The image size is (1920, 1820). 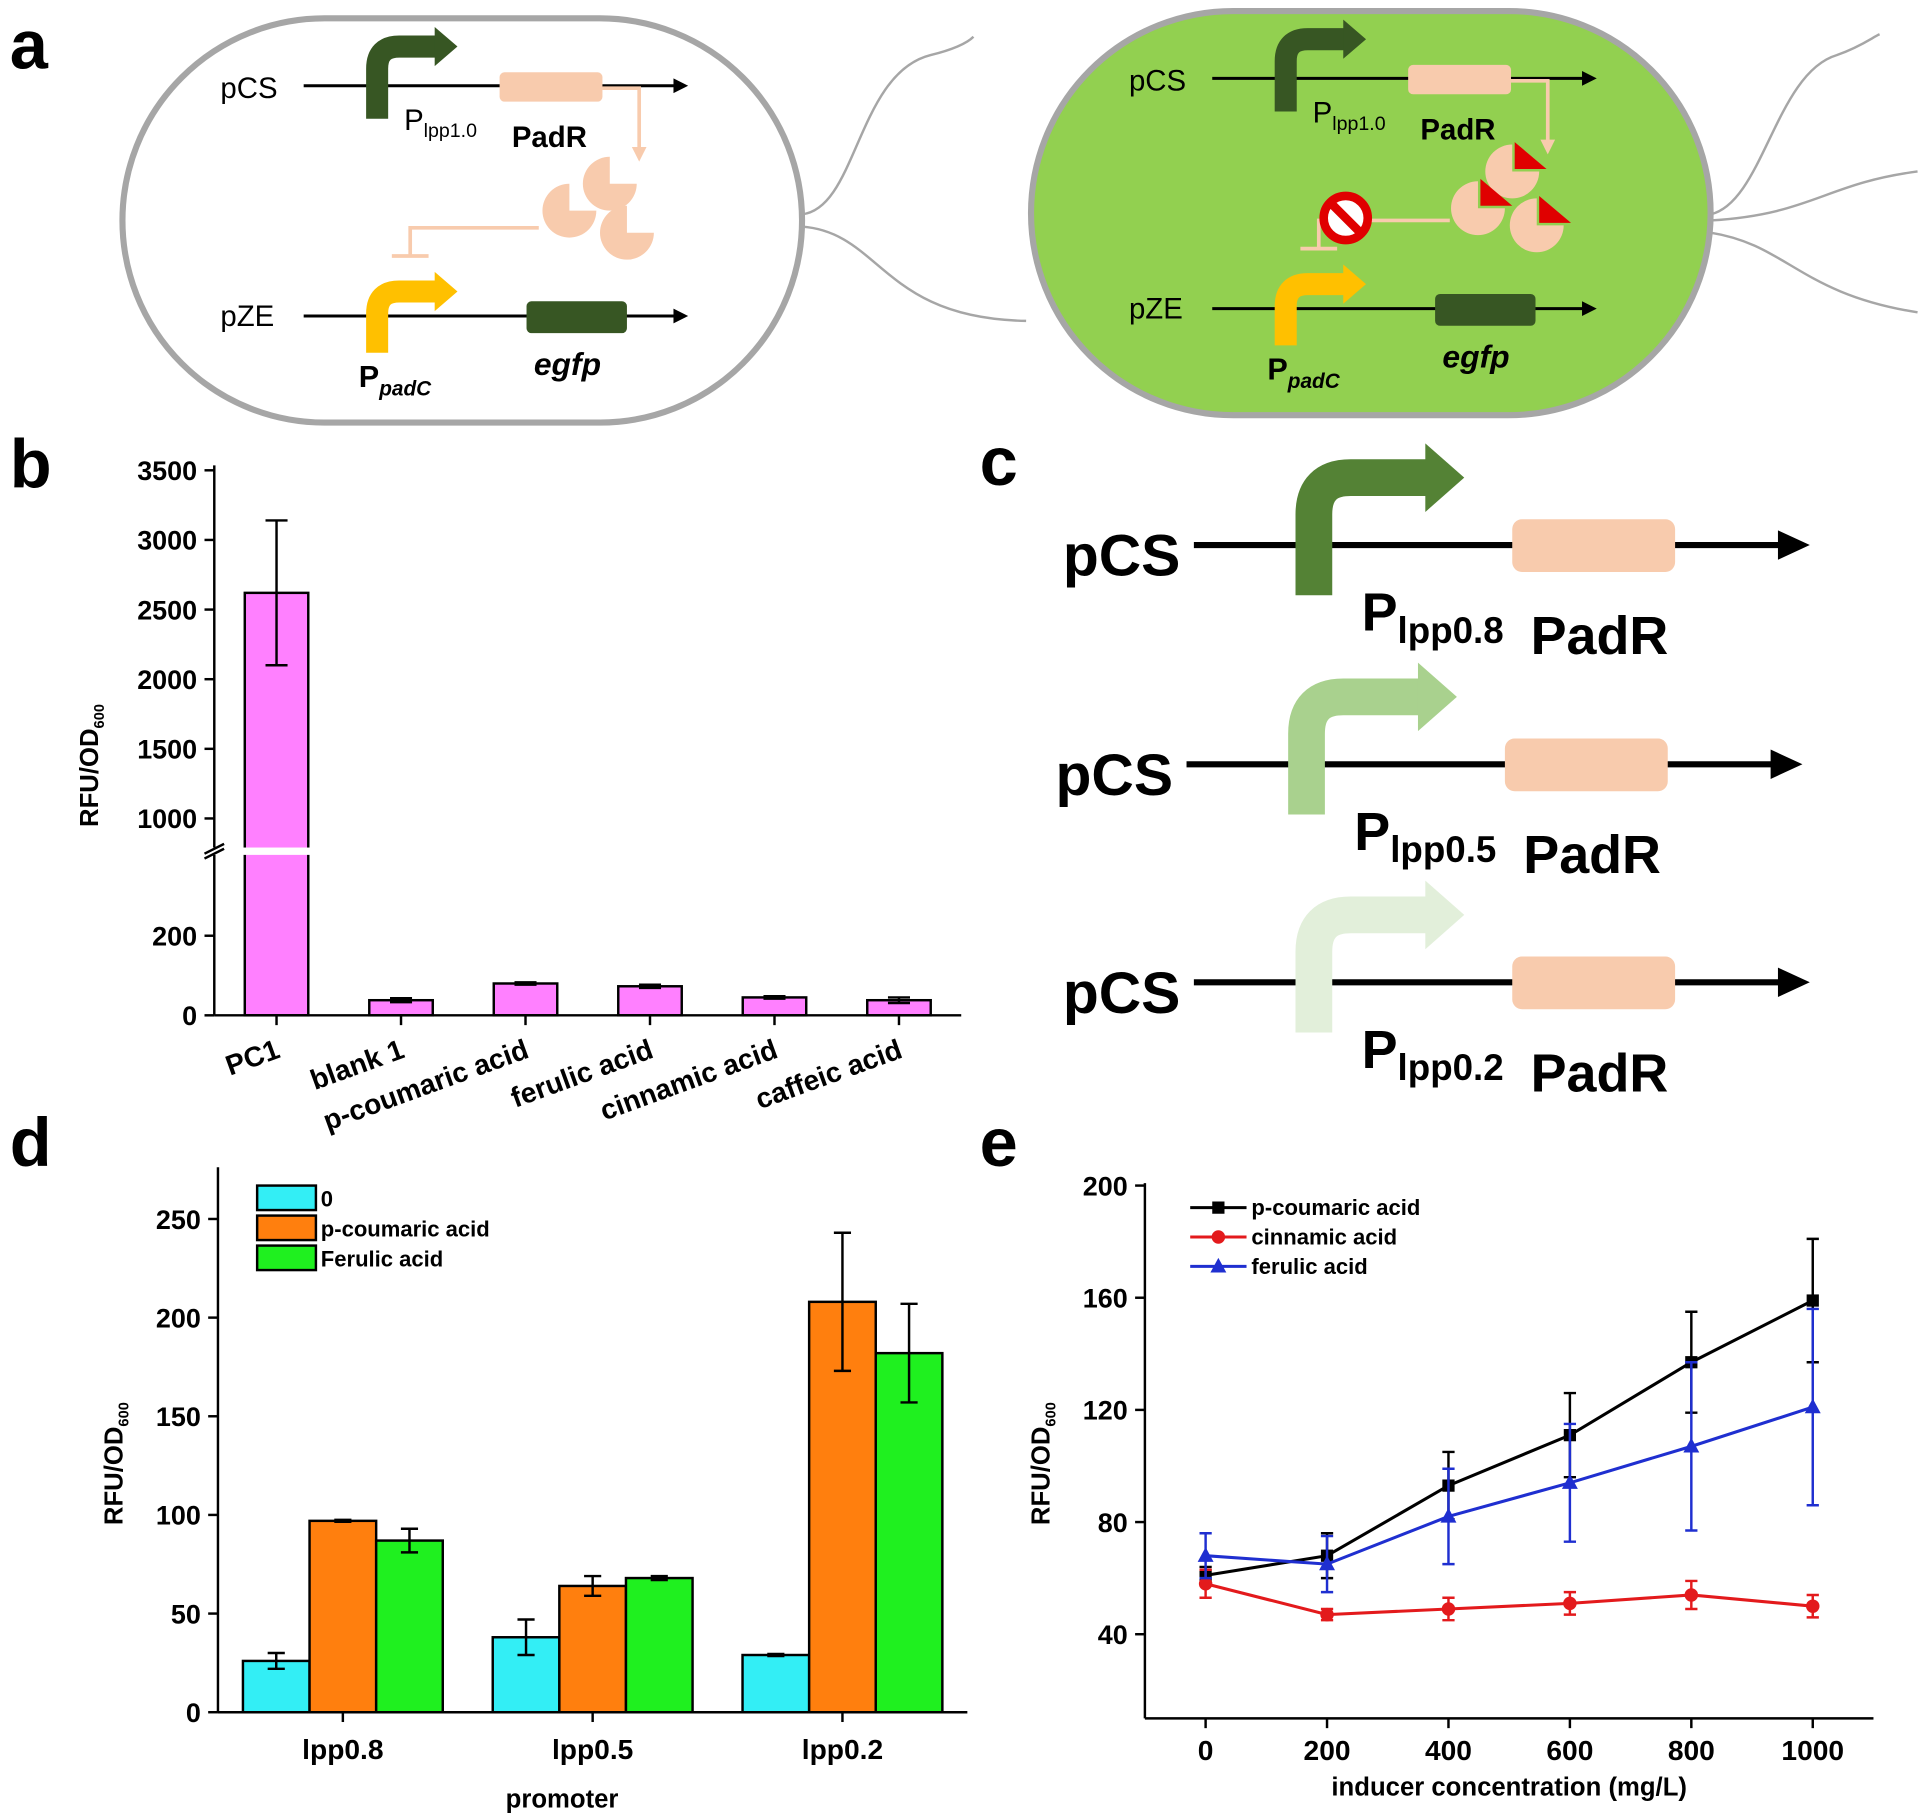 What do you see at coordinates (1113, 1635) in the screenshot?
I see `y-tick-label: 40` at bounding box center [1113, 1635].